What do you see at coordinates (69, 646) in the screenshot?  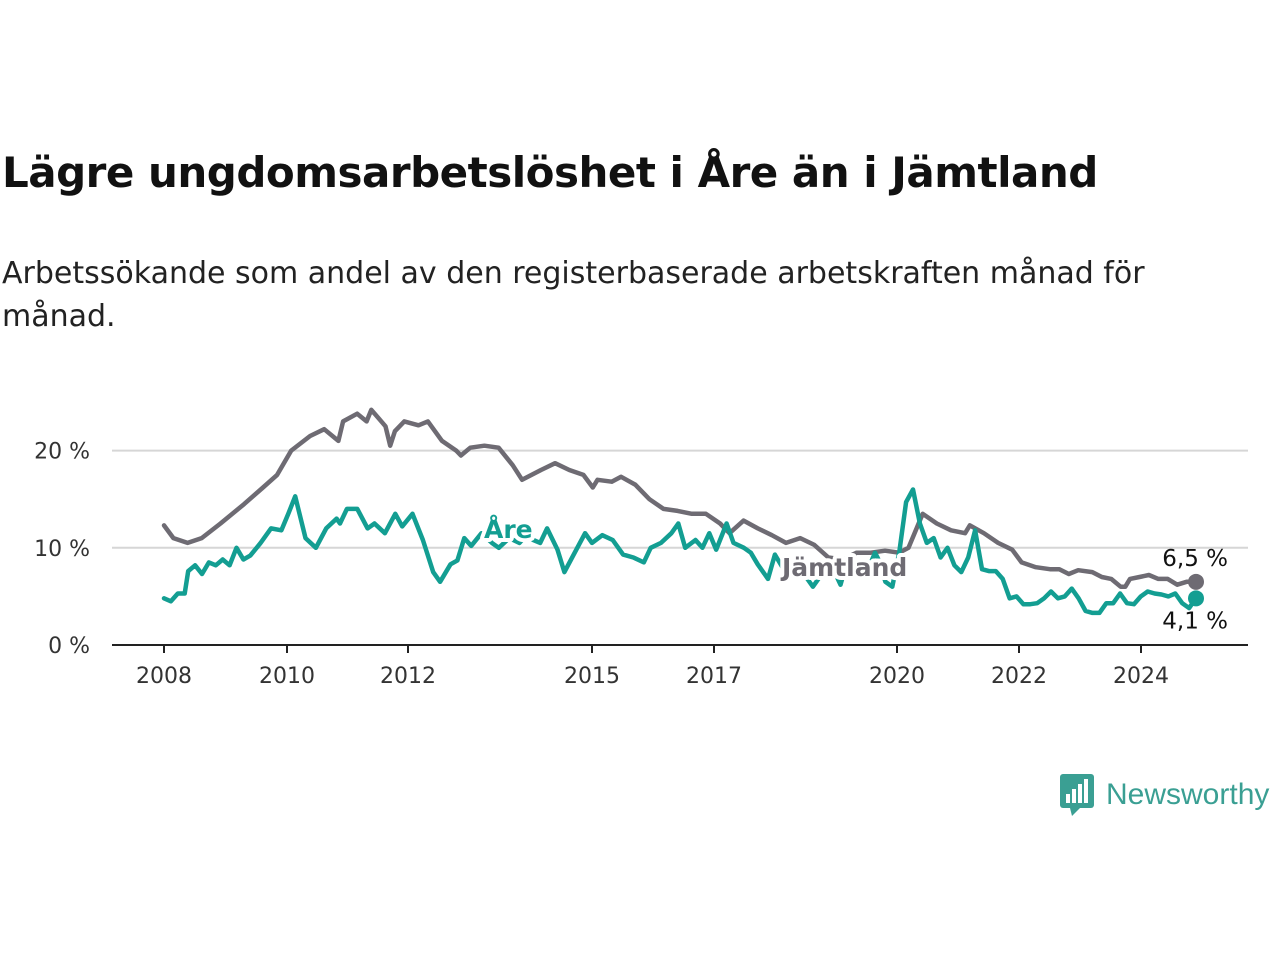 I see `y-tick-label: 0 %` at bounding box center [69, 646].